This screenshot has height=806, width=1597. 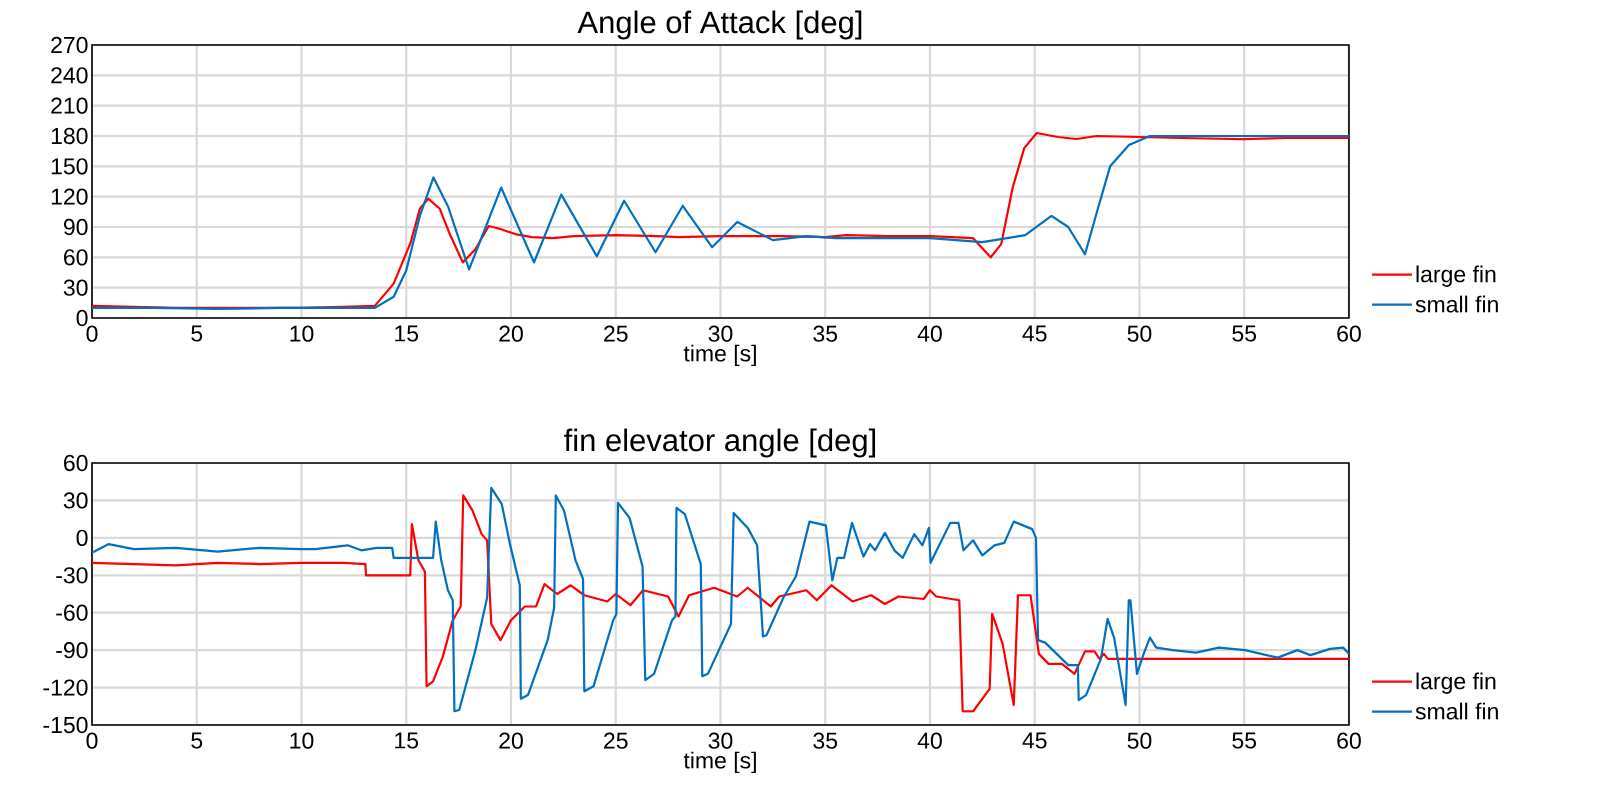 What do you see at coordinates (69, 166) in the screenshot?
I see `y-tick-label: 150` at bounding box center [69, 166].